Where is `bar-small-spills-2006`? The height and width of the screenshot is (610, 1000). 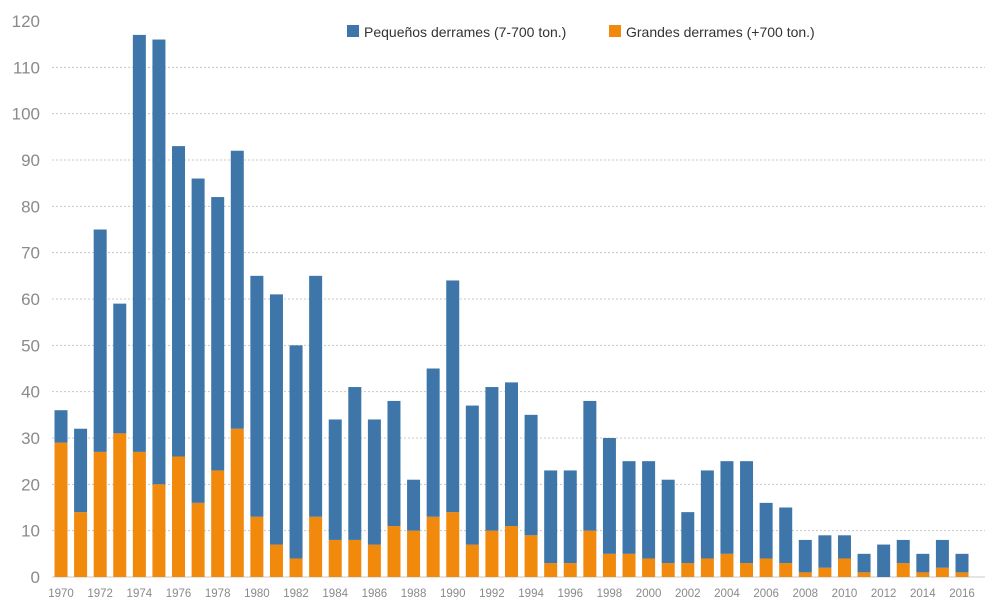 bar-small-spills-2006 is located at coordinates (766, 530).